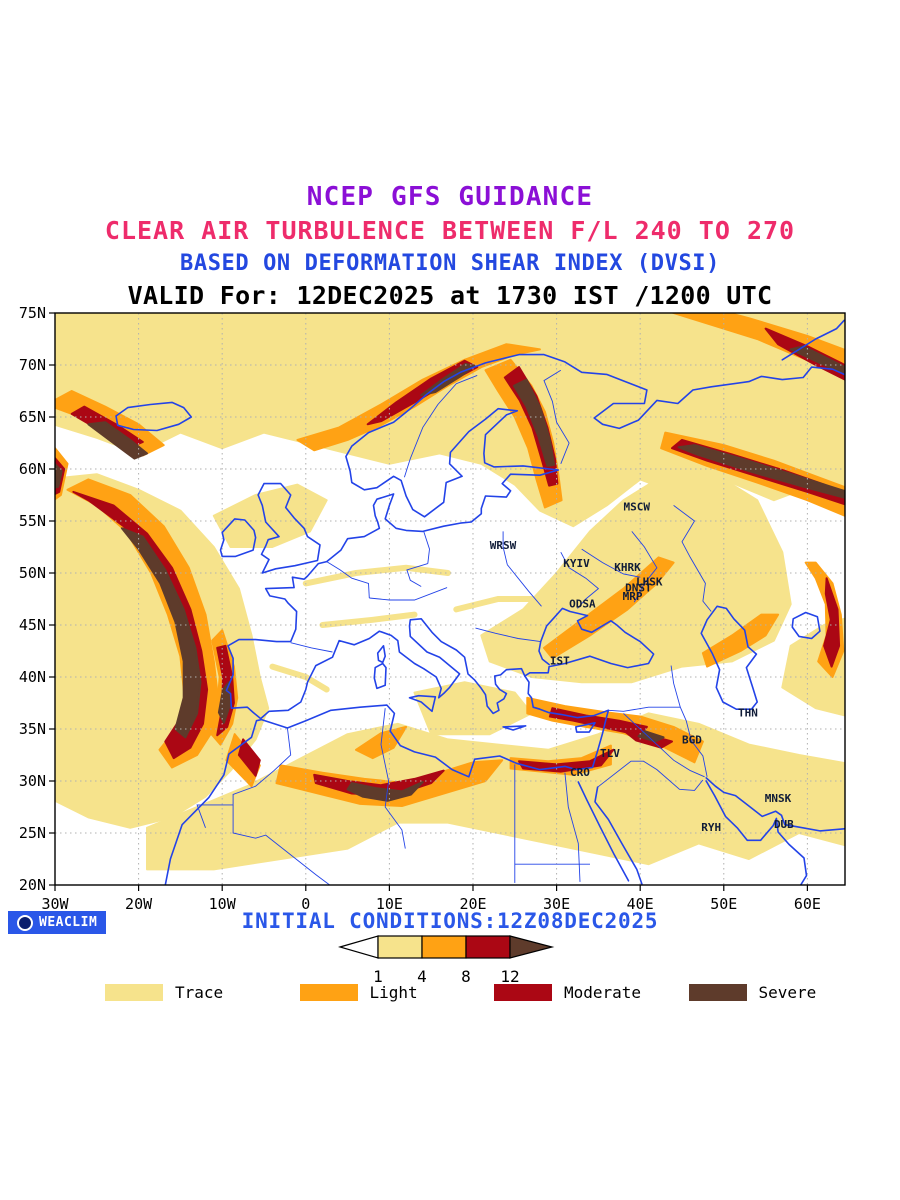 The width and height of the screenshot is (900, 1200). Describe the element at coordinates (389, 904) in the screenshot. I see `x-axis-tick-label: 10E` at that location.